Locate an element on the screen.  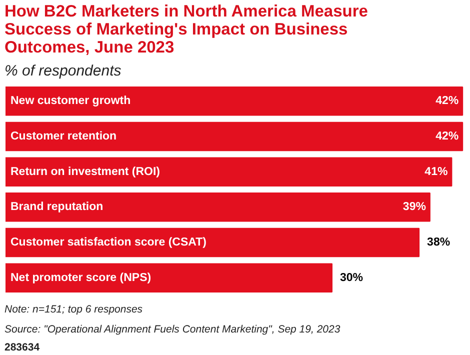
data-label: 39% is located at coordinates (414, 207).